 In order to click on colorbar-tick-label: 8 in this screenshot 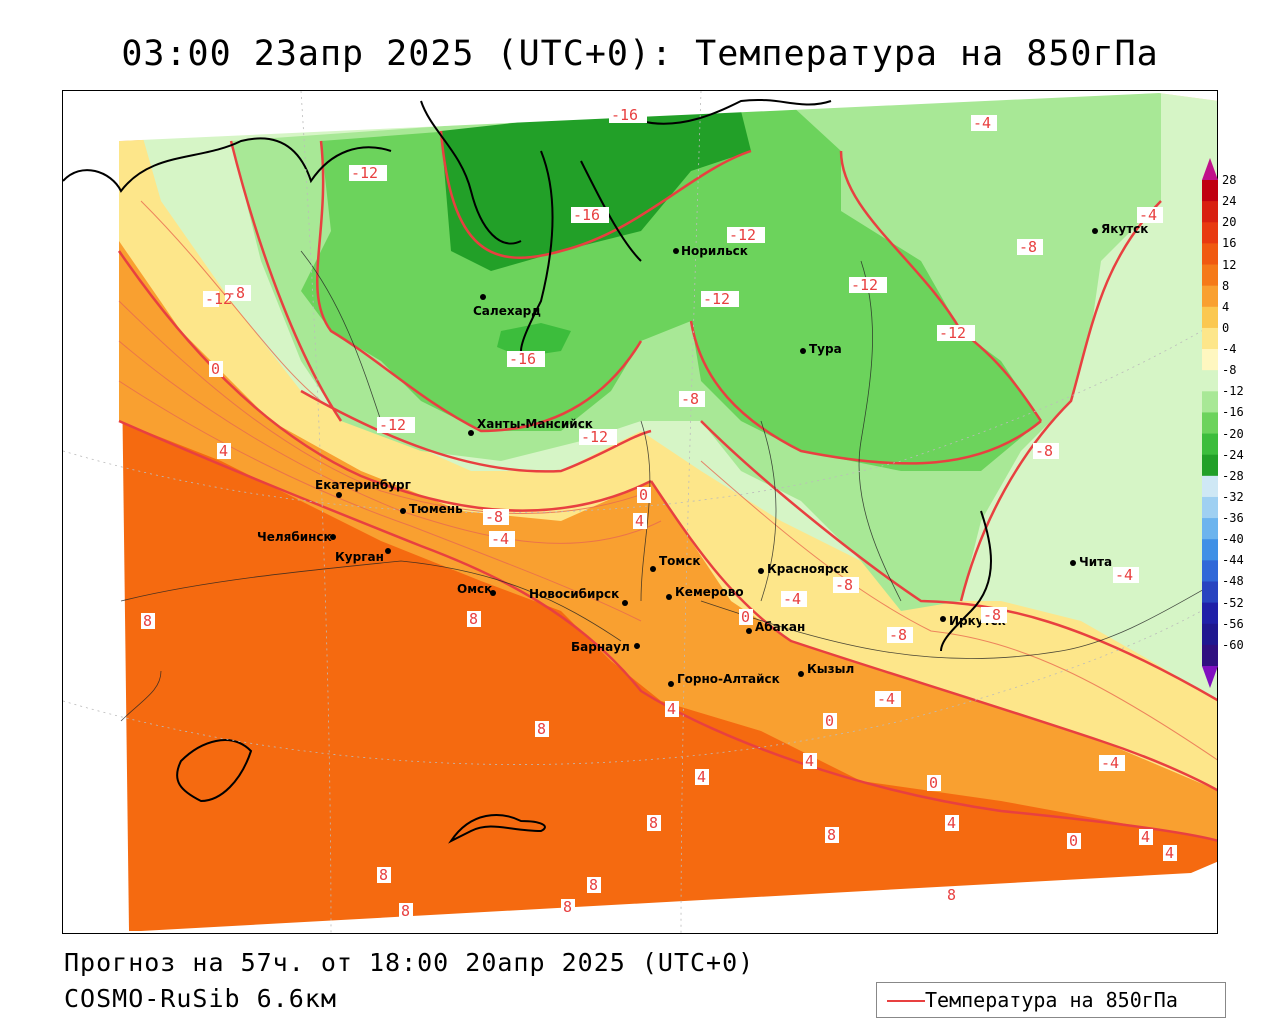, I will do `click(1226, 285)`.